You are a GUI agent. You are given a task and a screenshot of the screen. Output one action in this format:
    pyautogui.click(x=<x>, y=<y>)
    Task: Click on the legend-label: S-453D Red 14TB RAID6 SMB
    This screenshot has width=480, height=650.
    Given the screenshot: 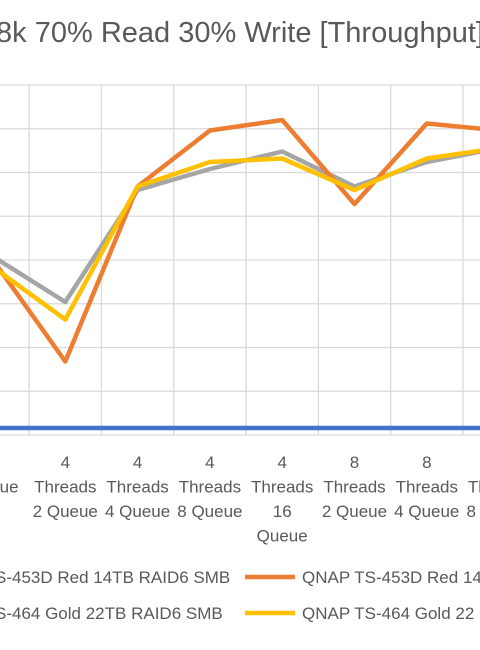 What is the action you would take?
    pyautogui.click(x=115, y=577)
    